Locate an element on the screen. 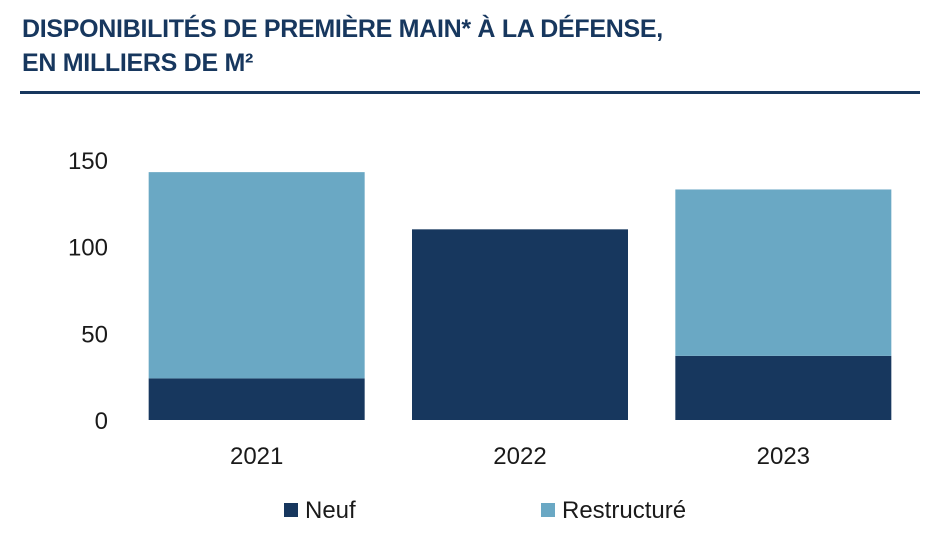 Image resolution: width=936 pixels, height=548 pixels. legend-label-neuf: Neuf is located at coordinates (330, 510).